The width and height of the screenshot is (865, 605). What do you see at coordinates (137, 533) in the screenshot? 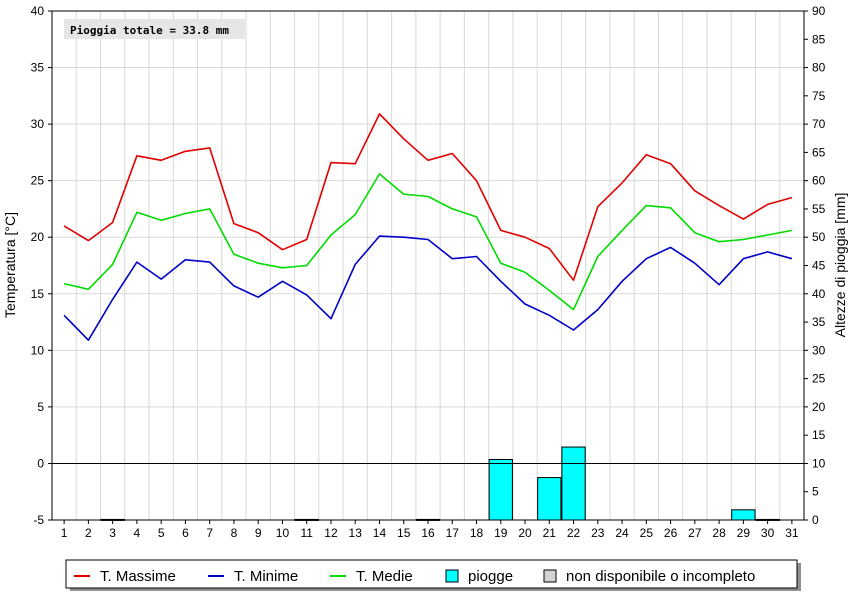
I see `x-tick-label: 4` at bounding box center [137, 533].